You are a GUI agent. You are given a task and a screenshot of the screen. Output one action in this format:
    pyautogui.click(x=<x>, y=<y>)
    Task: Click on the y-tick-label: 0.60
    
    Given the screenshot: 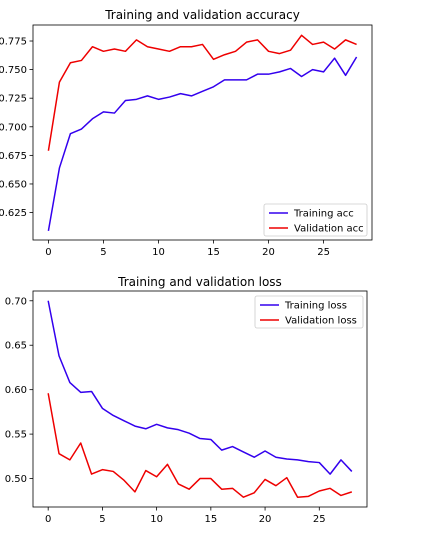 What is the action you would take?
    pyautogui.click(x=16, y=390)
    